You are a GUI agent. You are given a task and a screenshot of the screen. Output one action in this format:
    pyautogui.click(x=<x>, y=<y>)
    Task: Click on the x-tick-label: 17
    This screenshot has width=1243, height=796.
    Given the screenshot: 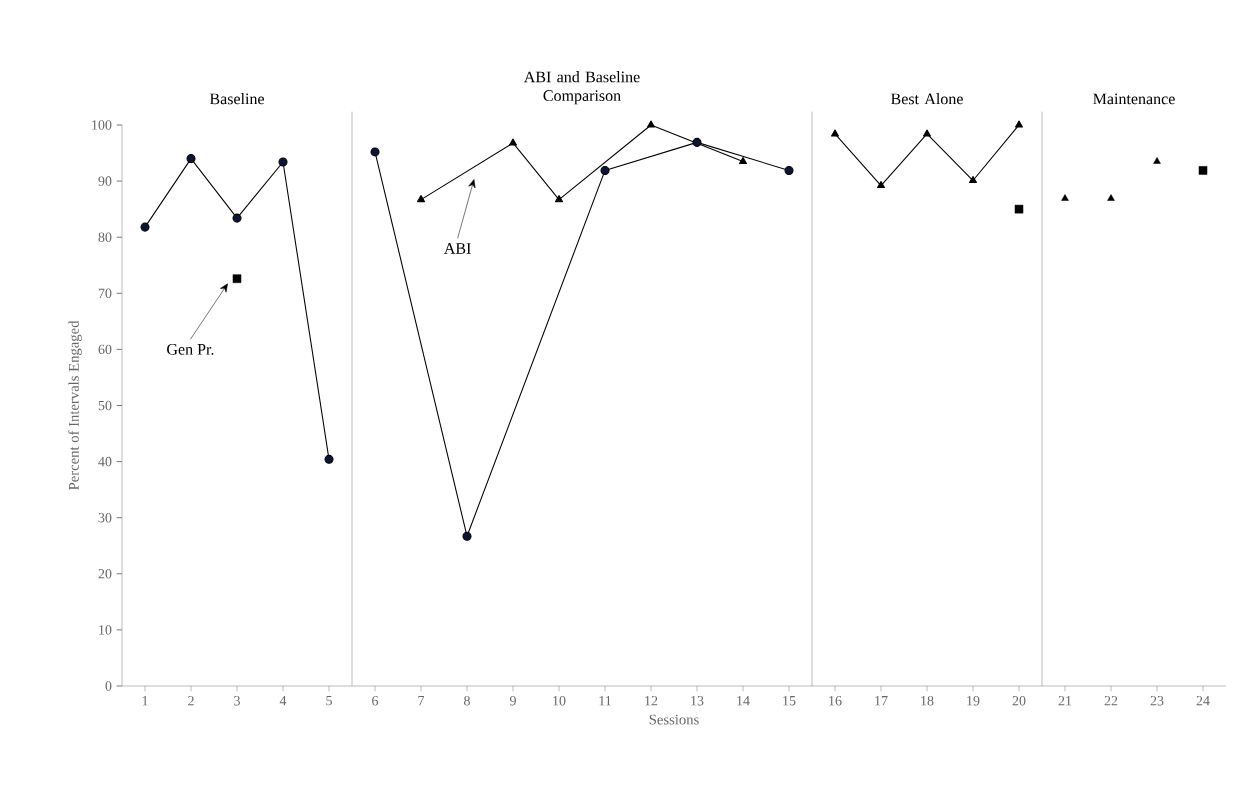 What is the action you would take?
    pyautogui.click(x=881, y=701)
    